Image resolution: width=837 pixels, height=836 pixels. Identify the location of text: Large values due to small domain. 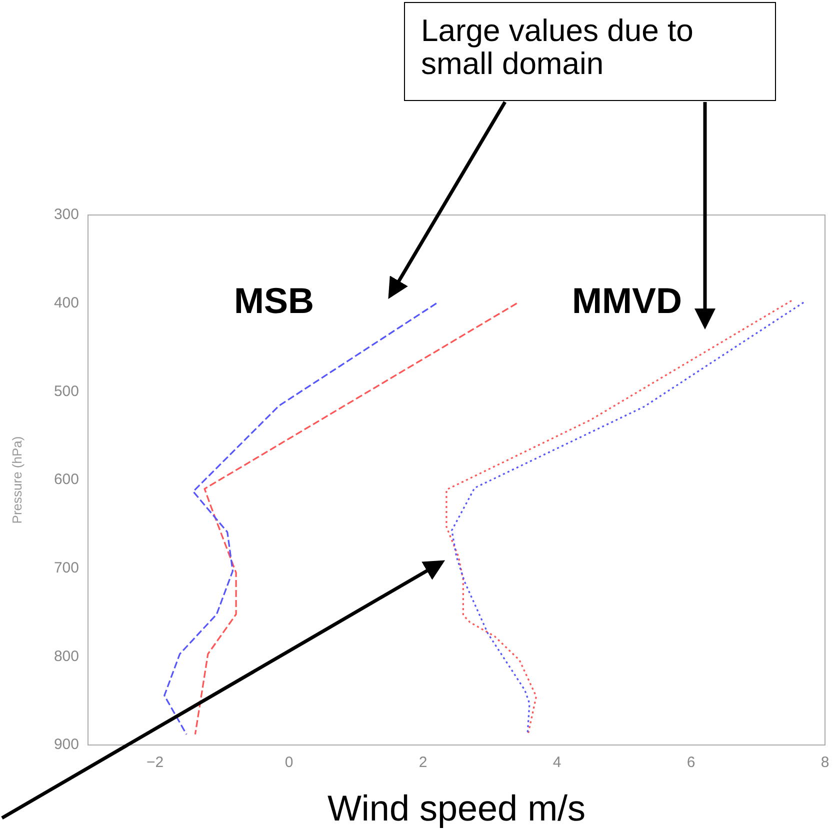
(590, 52).